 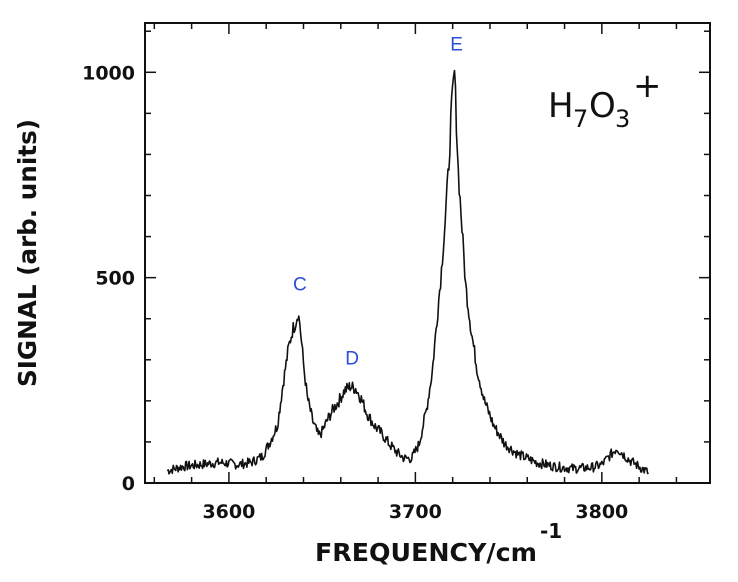 I want to click on peak-label-c: C, so click(x=300, y=285).